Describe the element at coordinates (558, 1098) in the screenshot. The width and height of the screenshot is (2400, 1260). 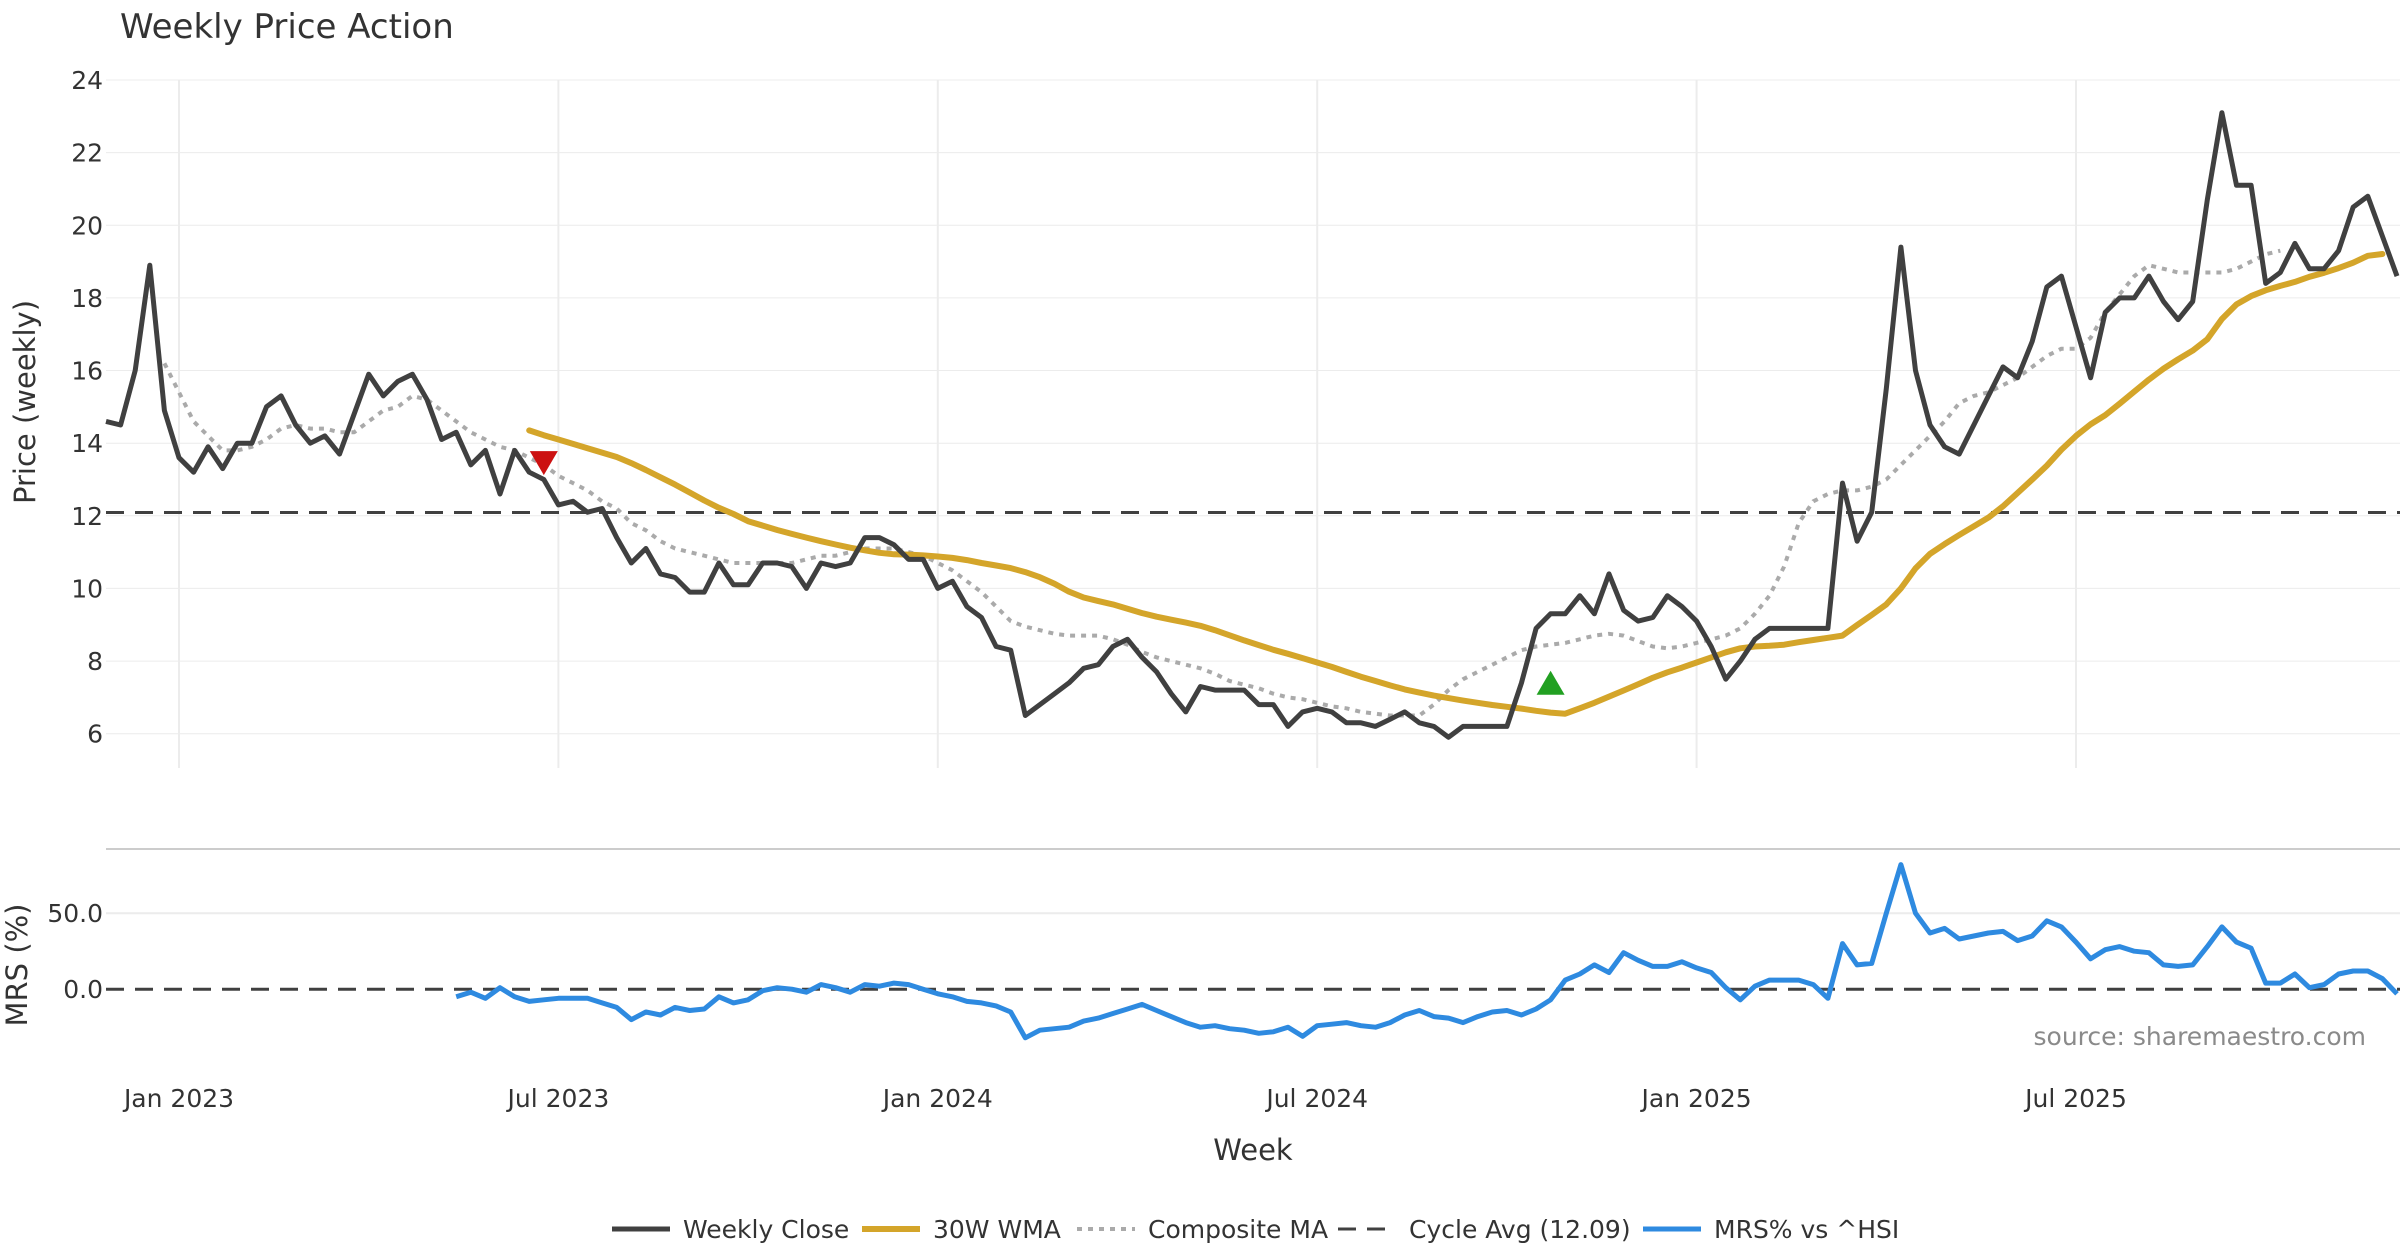
I see `x-tick-label: Jul 2023` at that location.